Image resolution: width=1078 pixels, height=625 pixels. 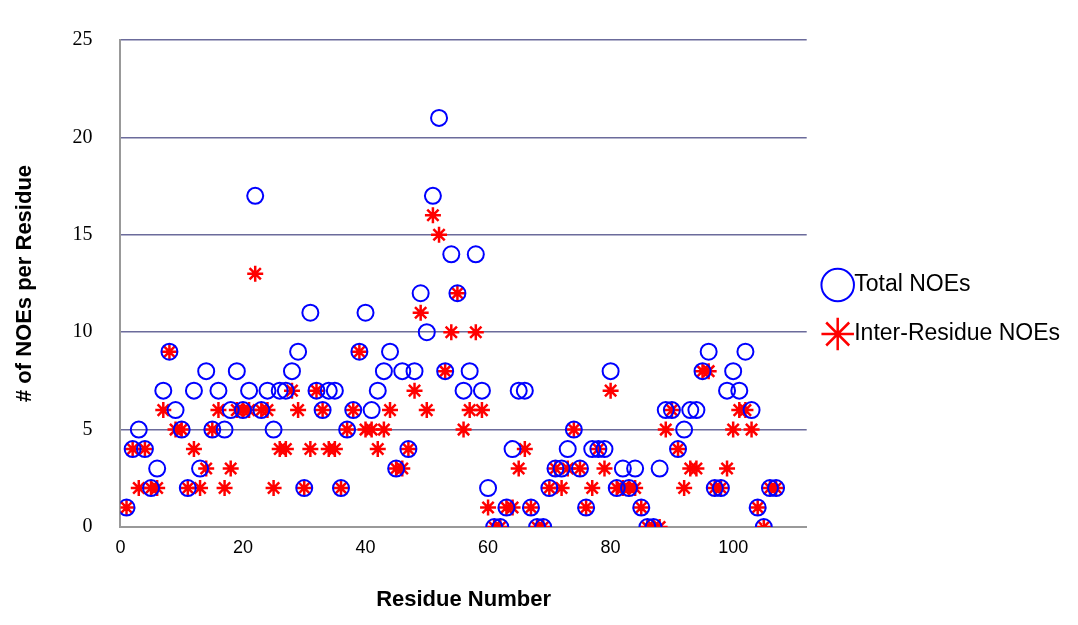 What do you see at coordinates (488, 546) in the screenshot?
I see `x-tick-label: 60` at bounding box center [488, 546].